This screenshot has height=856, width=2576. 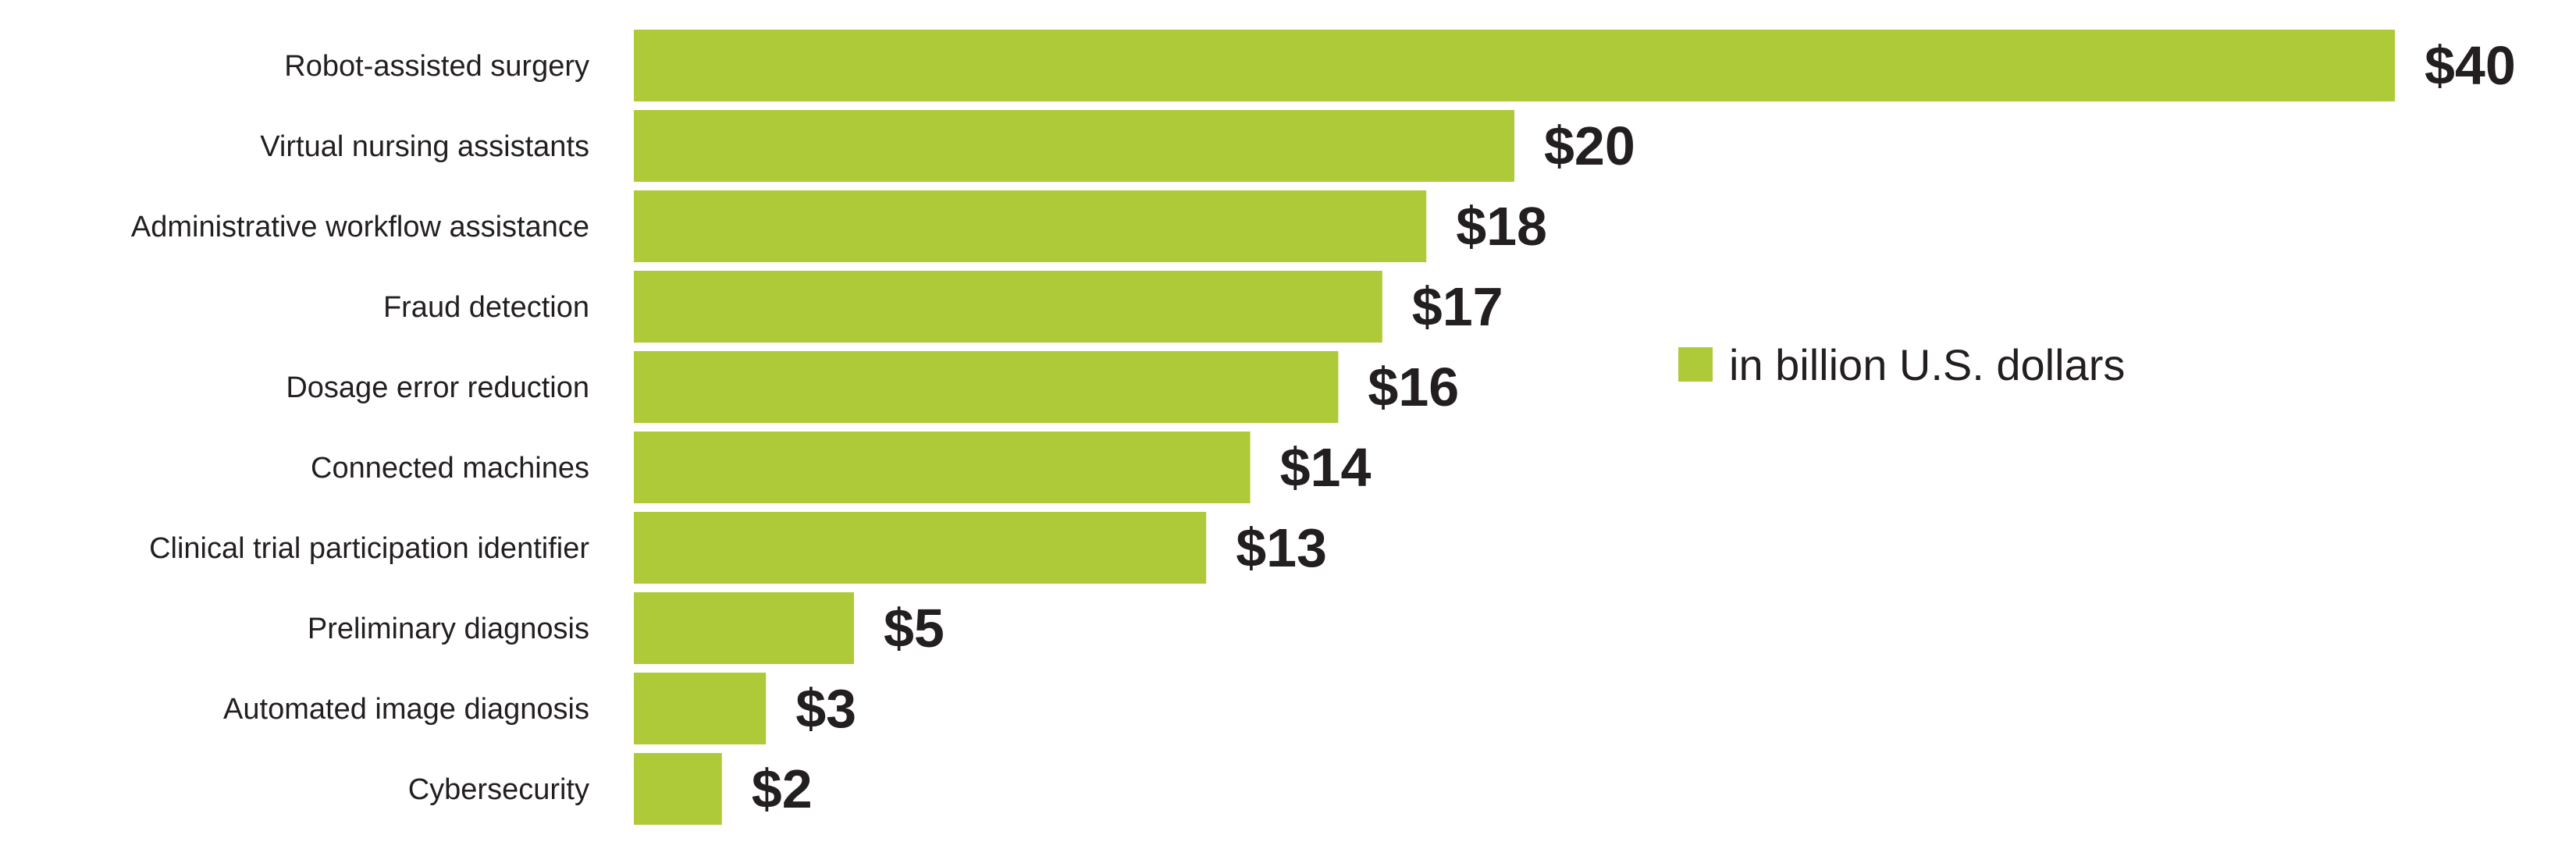 What do you see at coordinates (1281, 547) in the screenshot?
I see `value-label: $13` at bounding box center [1281, 547].